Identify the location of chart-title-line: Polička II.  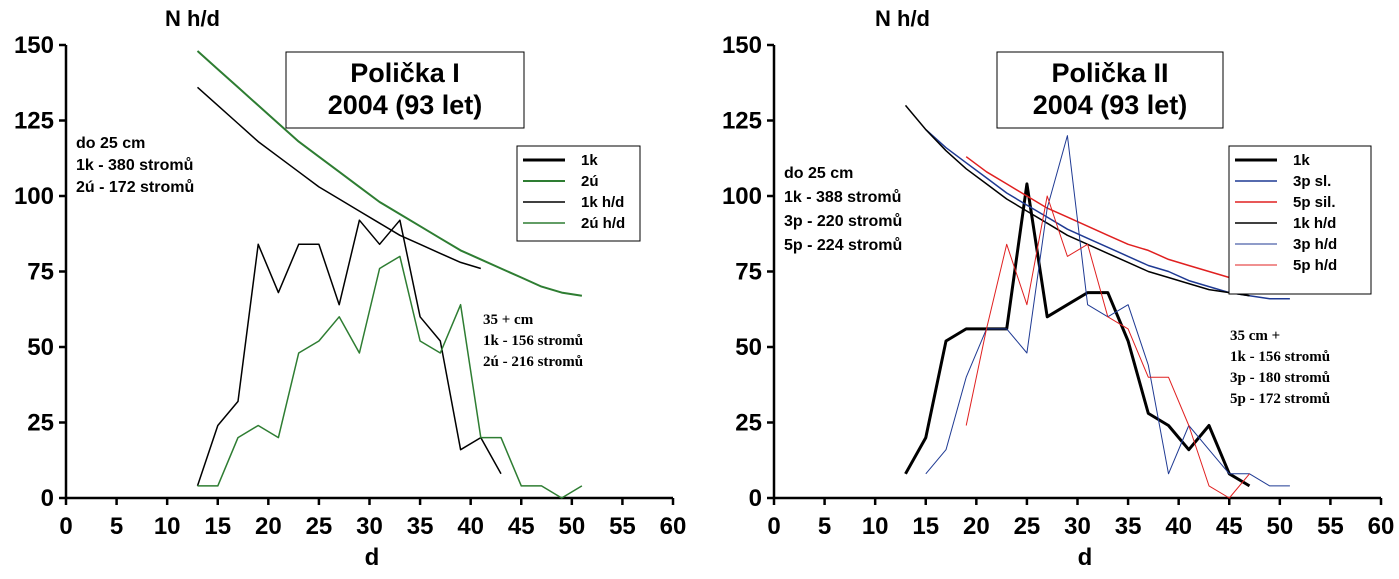
(1109, 73).